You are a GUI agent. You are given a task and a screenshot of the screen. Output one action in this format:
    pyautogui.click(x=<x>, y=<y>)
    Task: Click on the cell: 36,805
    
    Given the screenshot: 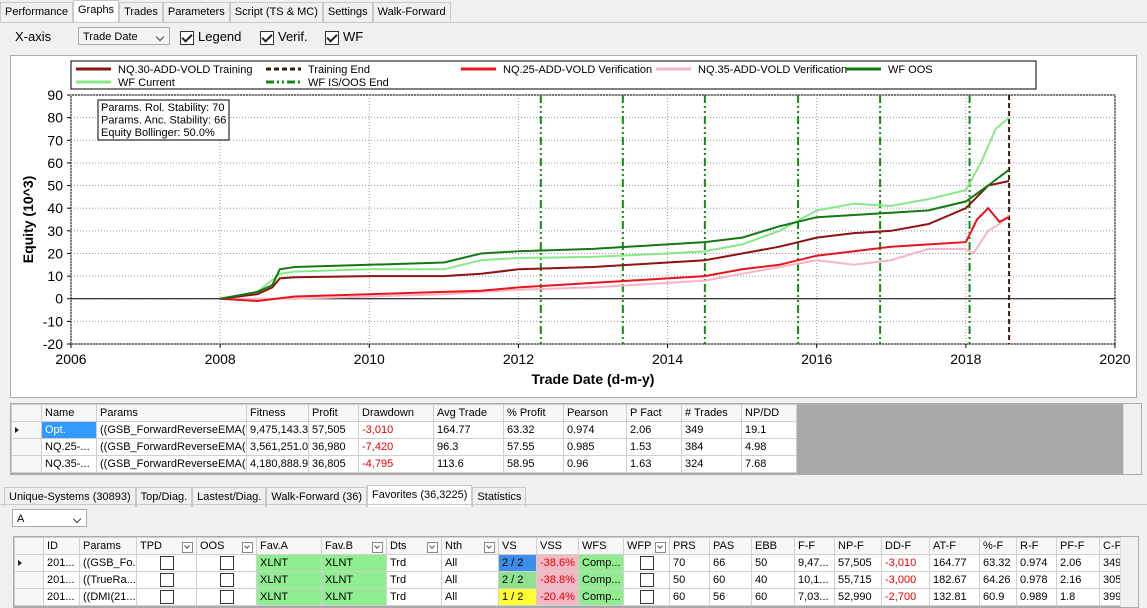 What is the action you would take?
    pyautogui.click(x=333, y=464)
    